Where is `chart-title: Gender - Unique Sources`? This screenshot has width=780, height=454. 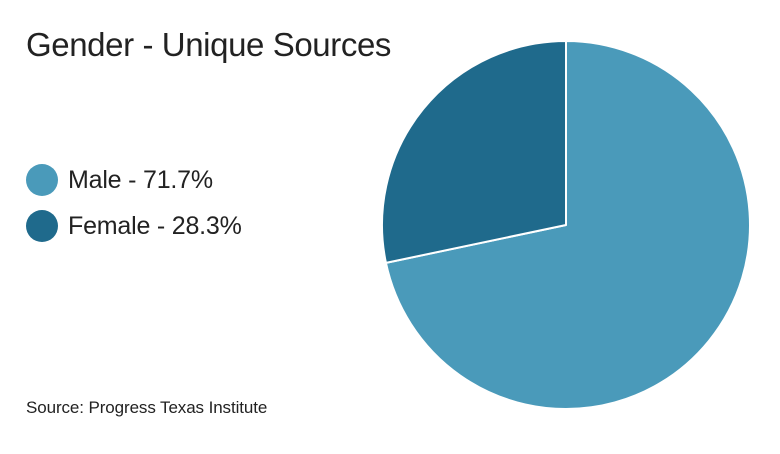 chart-title: Gender - Unique Sources is located at coordinates (208, 44).